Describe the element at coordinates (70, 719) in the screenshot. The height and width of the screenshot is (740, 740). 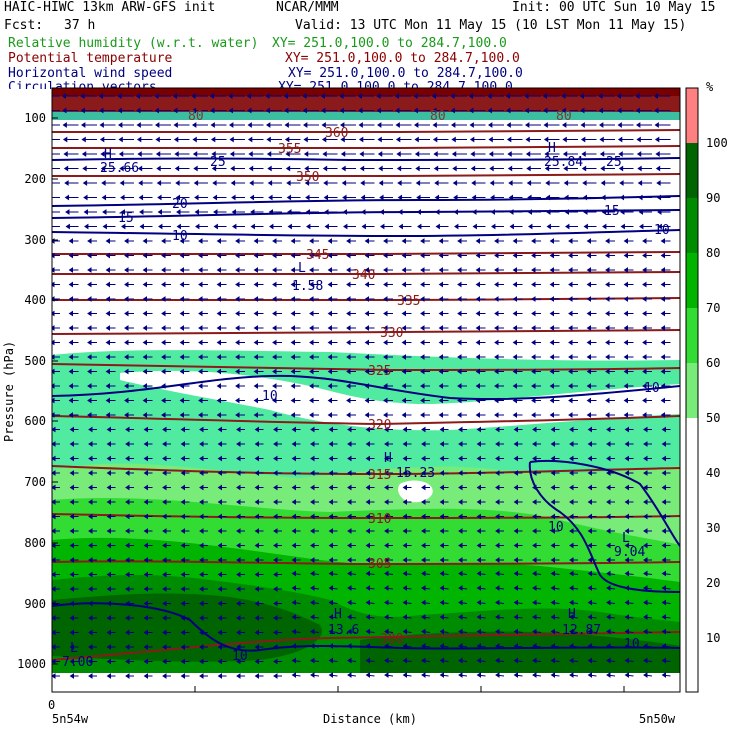
I see `x-axis-left-location: 5n54w` at that location.